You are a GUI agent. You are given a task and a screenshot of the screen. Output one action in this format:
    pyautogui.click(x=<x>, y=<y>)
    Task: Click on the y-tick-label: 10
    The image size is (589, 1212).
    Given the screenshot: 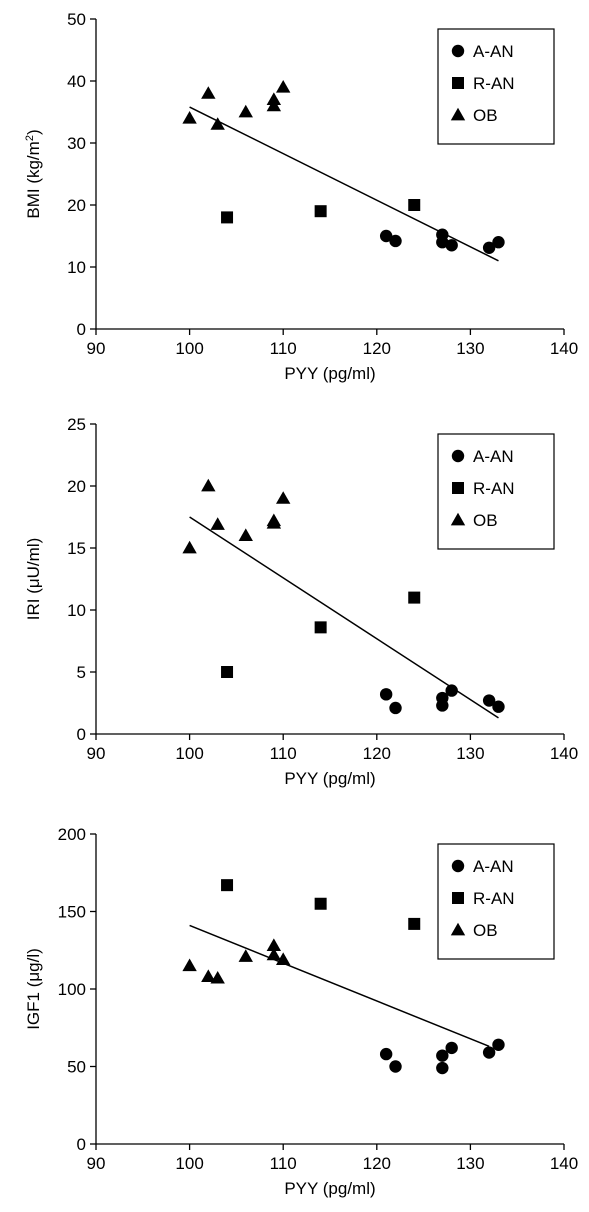 What is the action you would take?
    pyautogui.click(x=76, y=267)
    